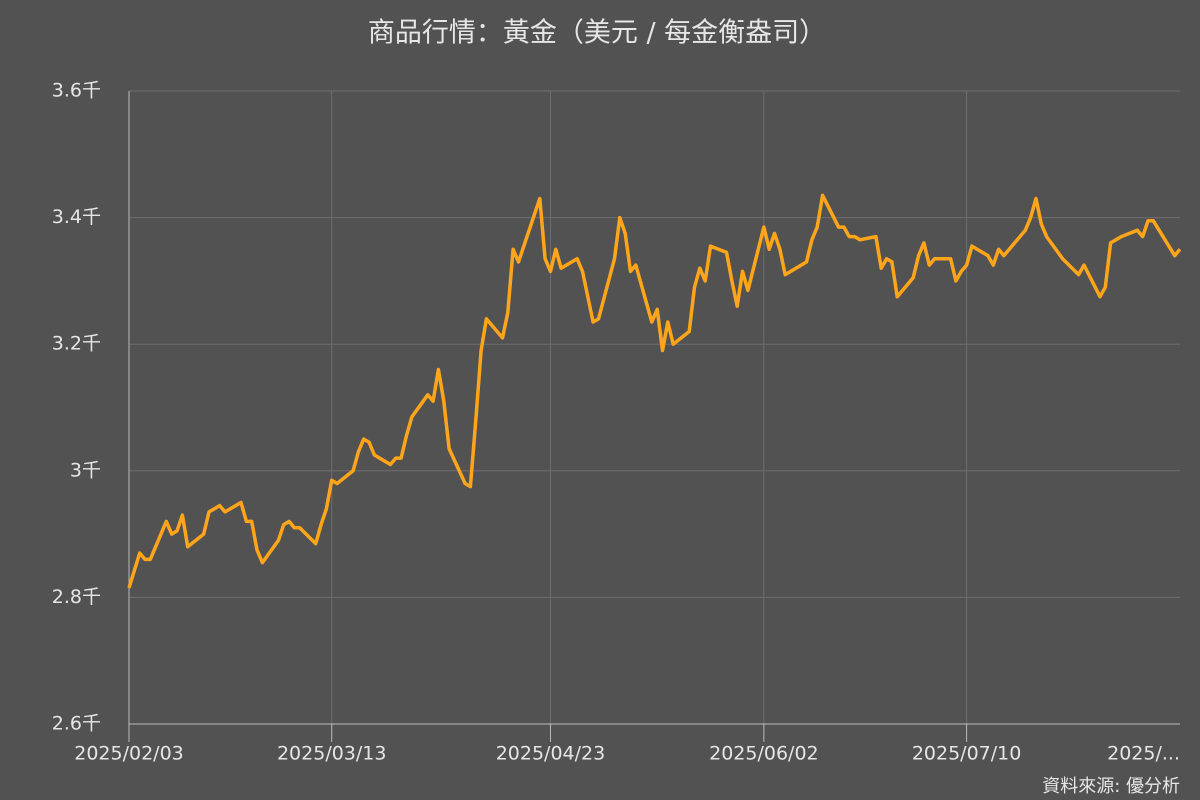 The image size is (1200, 800). Describe the element at coordinates (1111, 786) in the screenshot. I see `source-note: 資料來源: 優分析` at that location.